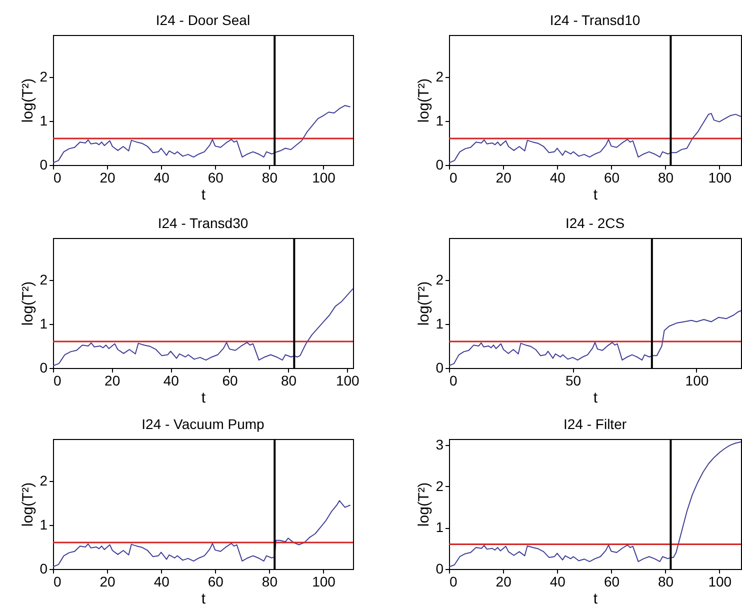  I want to click on y-tick-label: 3, so click(440, 444).